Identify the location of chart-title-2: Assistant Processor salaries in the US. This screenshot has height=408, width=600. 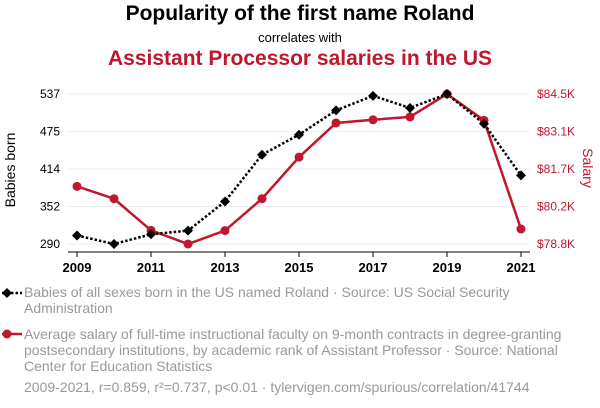
(300, 58).